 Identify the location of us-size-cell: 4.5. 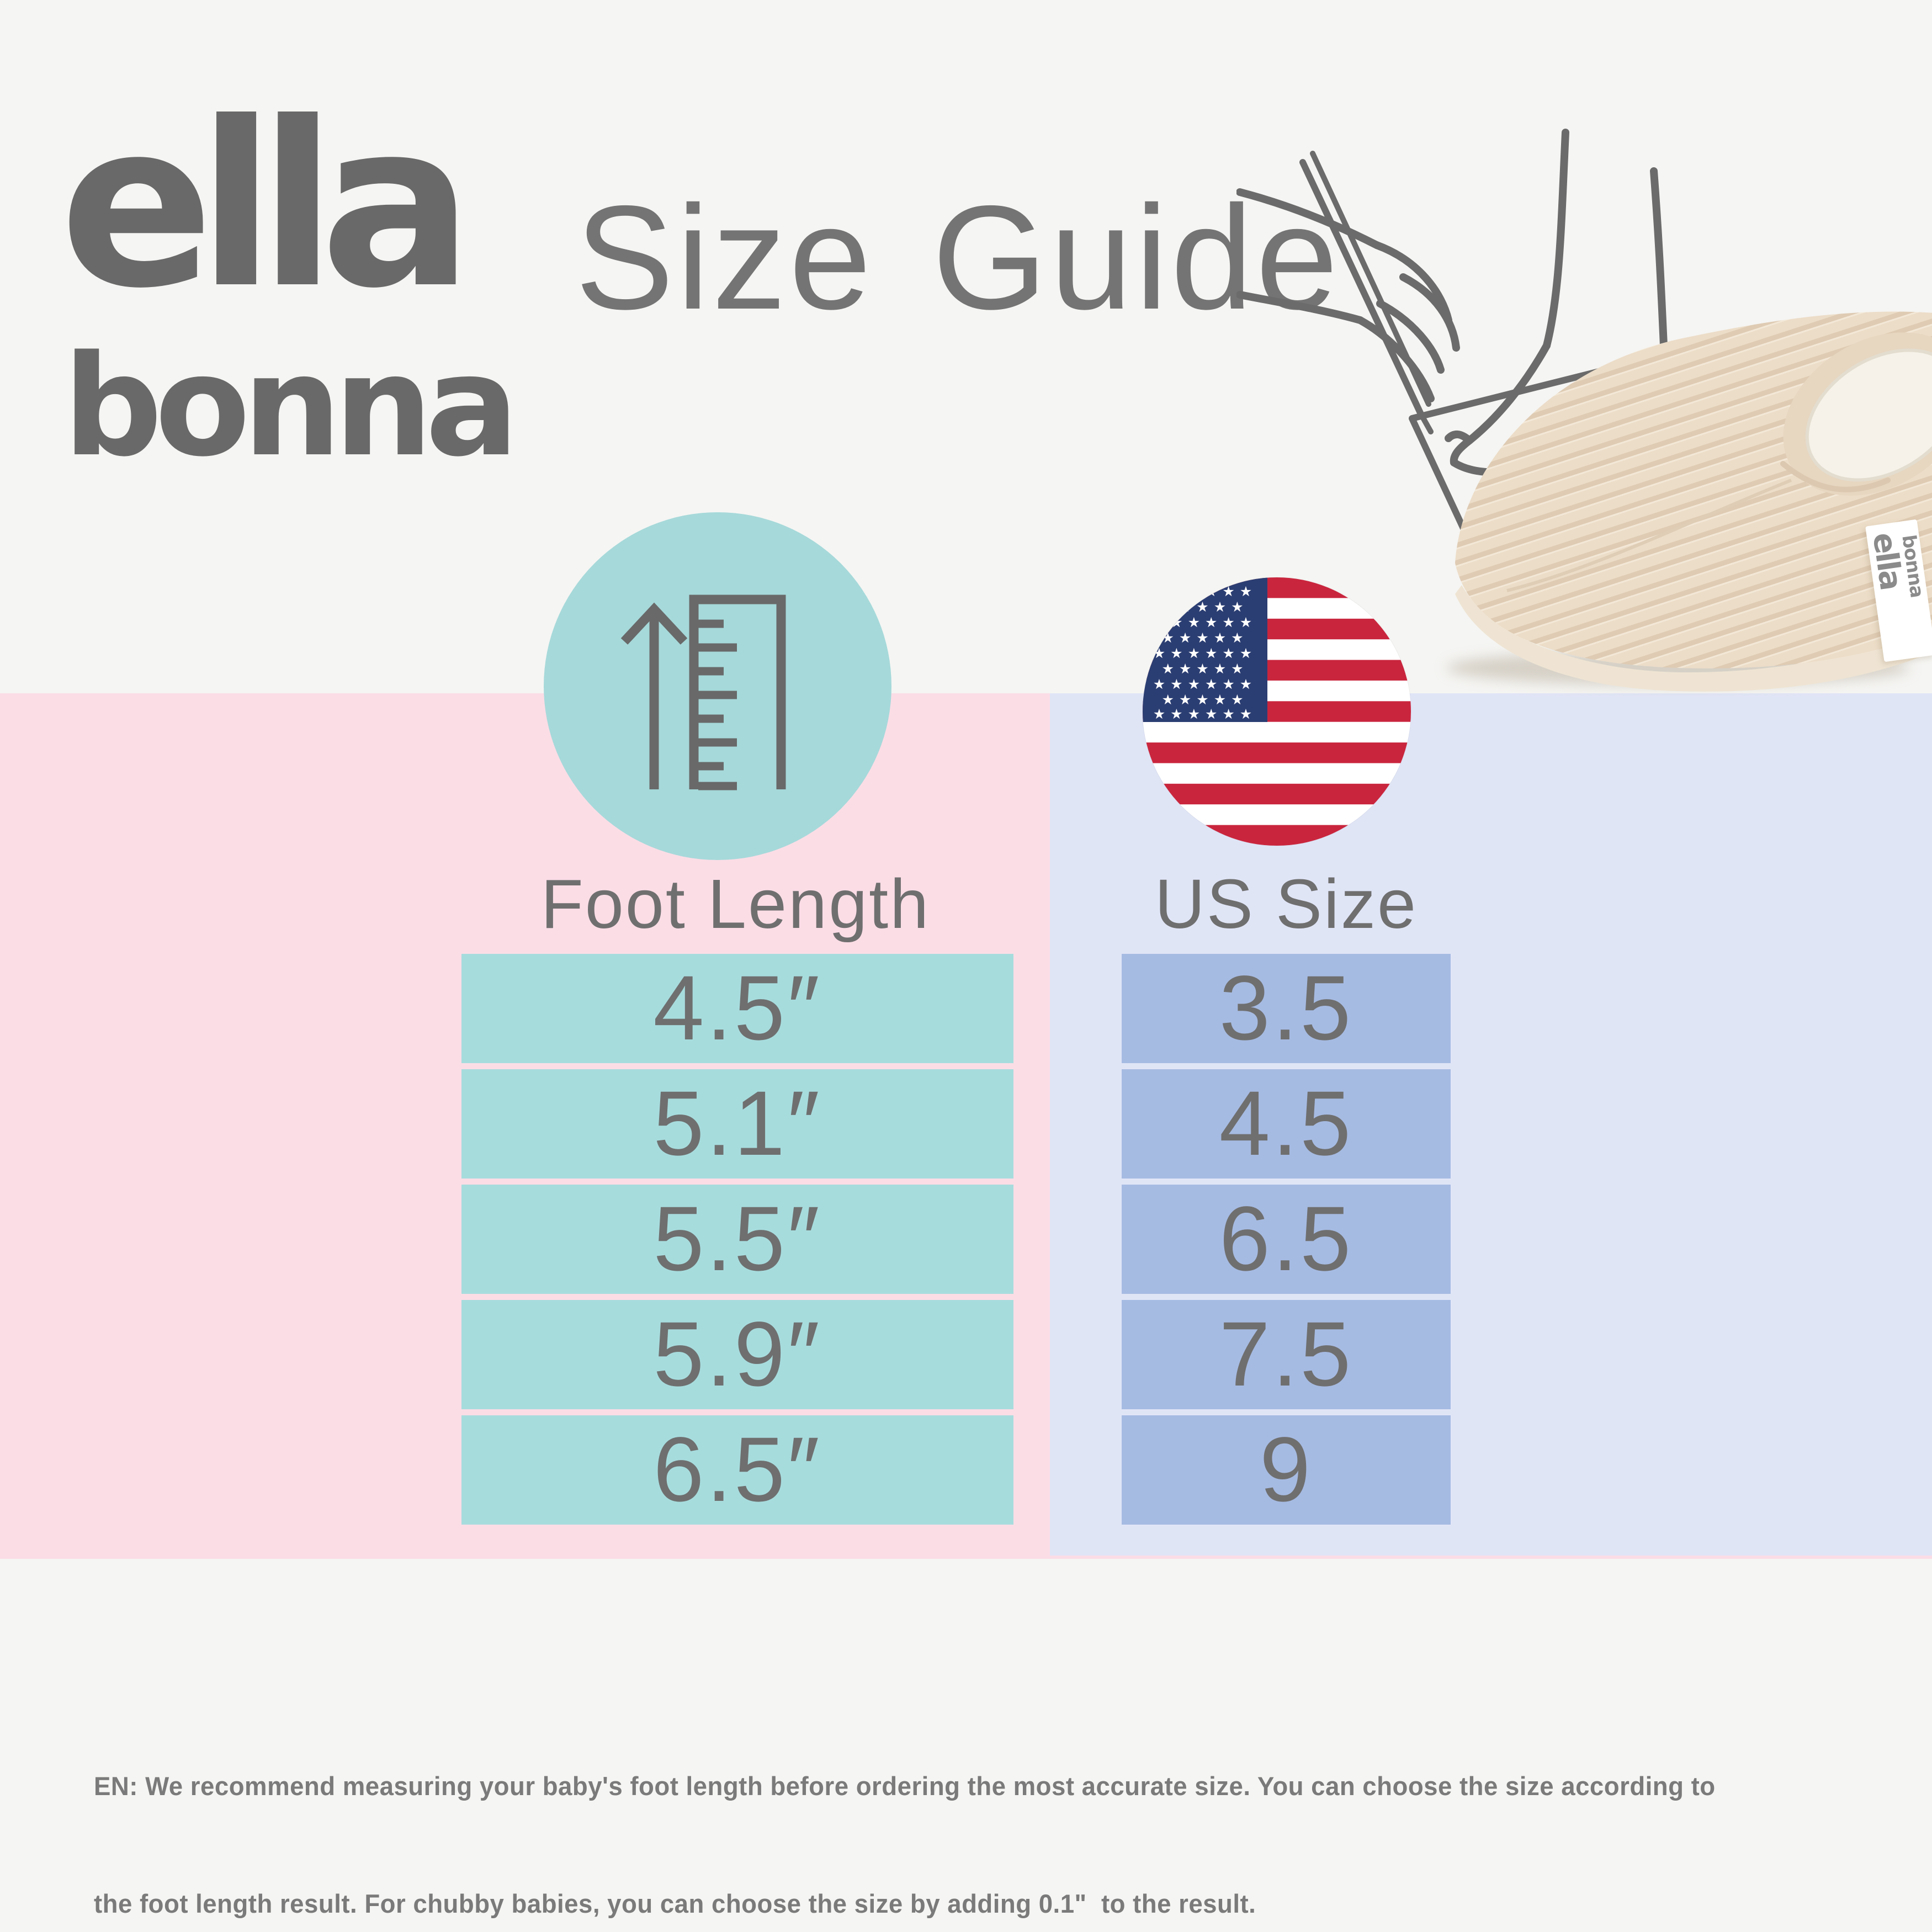
(1286, 1124).